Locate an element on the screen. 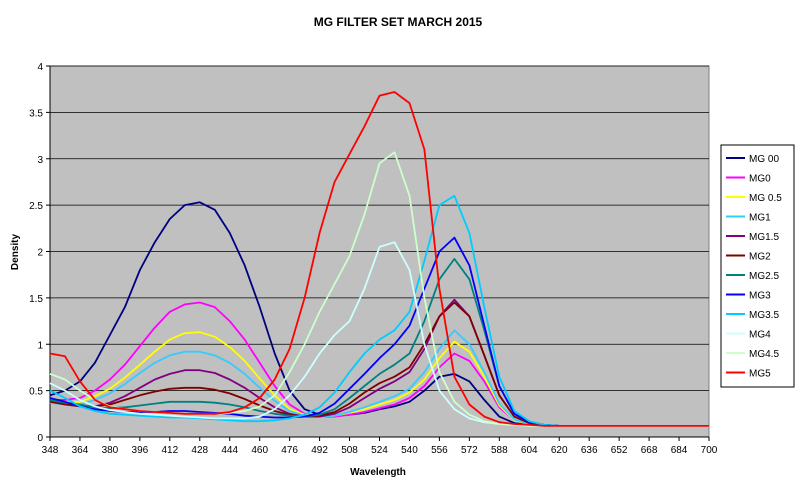 The image size is (800, 491). x-tick-label: 652 is located at coordinates (619, 450).